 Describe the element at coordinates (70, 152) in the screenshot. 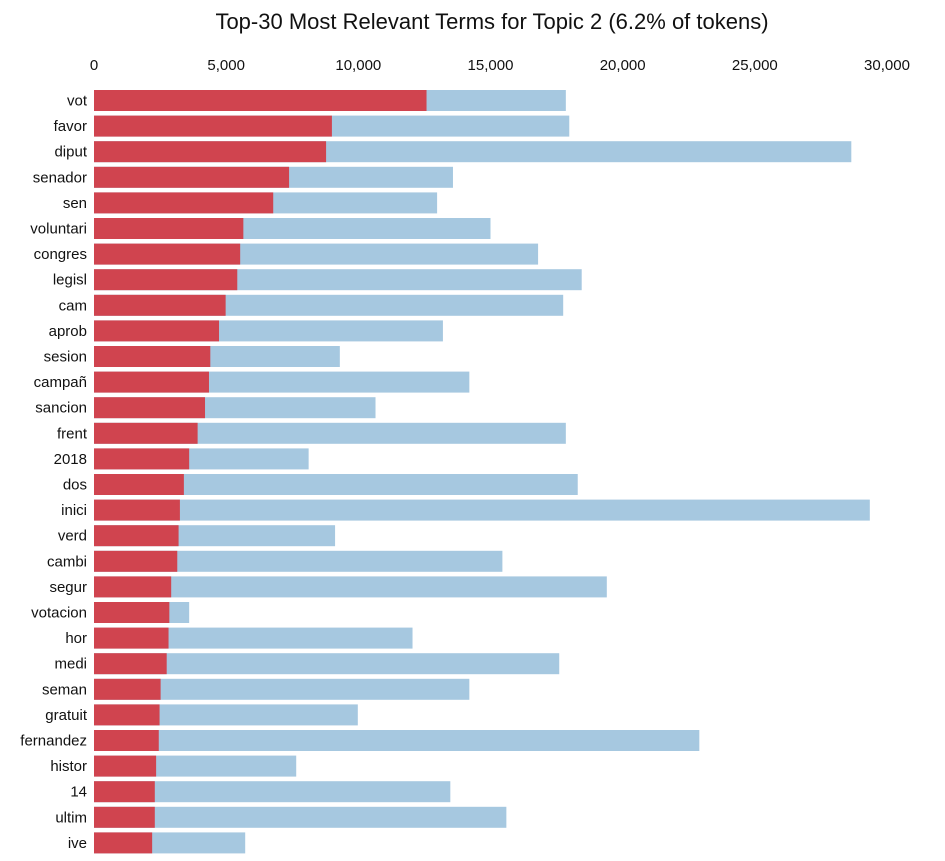

I see `term-label: diput` at that location.